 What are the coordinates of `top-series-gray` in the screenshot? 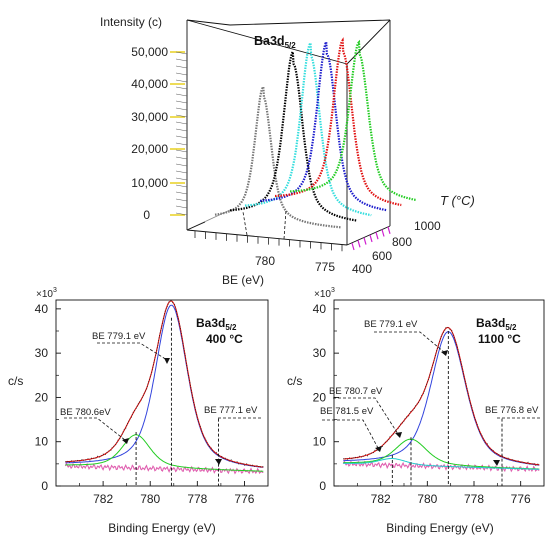 It's located at (278, 156).